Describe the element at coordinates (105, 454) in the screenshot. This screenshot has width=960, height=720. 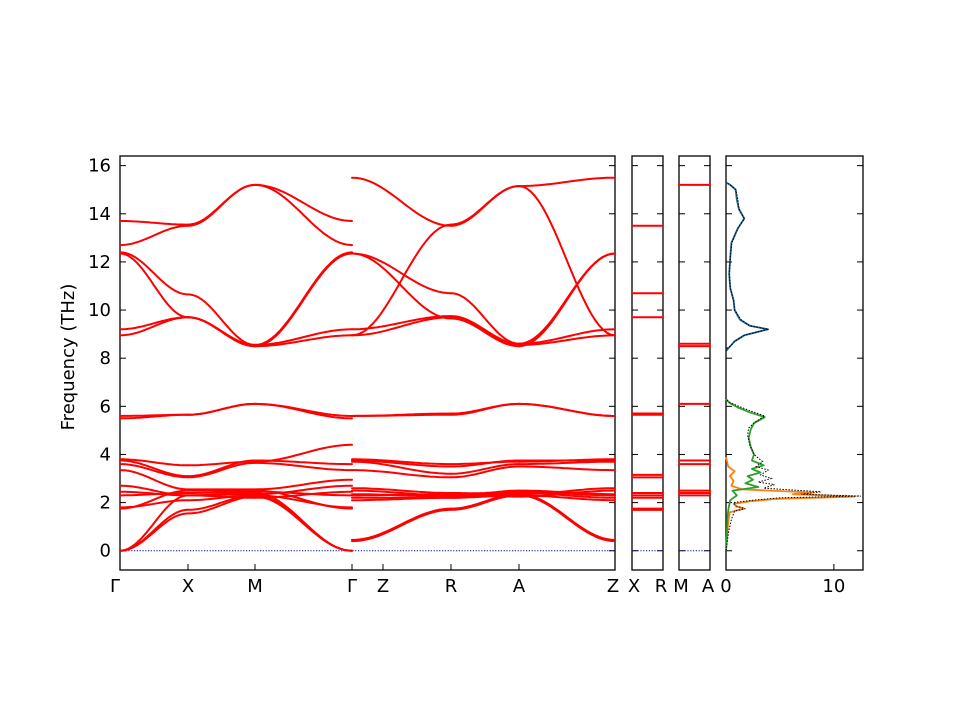
I see `y-tick-label-2: 4` at that location.